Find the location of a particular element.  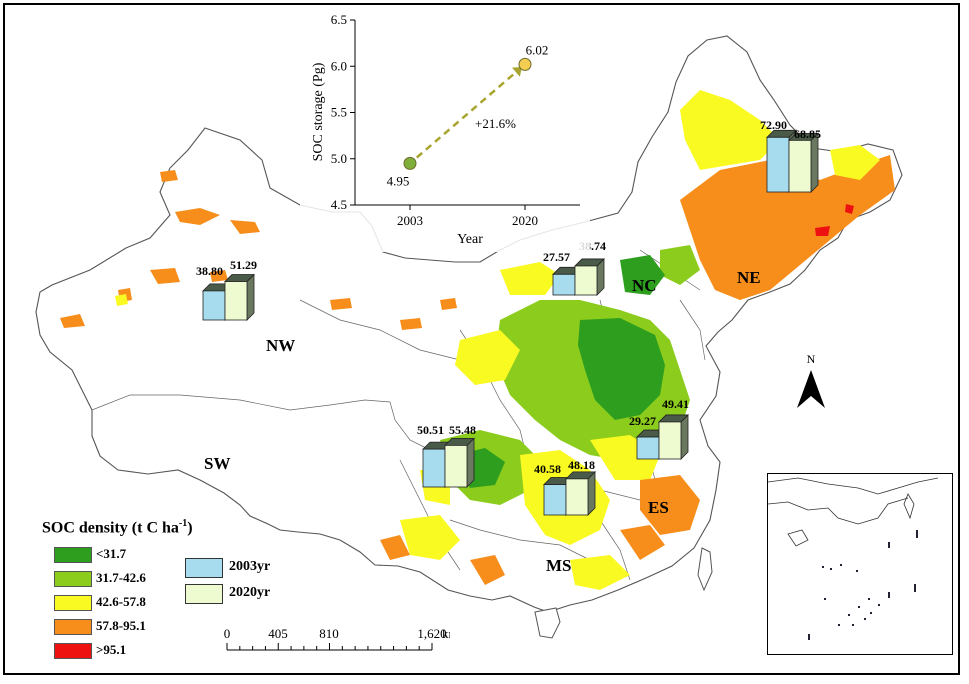

legend-label-class-1: <31.7 is located at coordinates (111, 553).